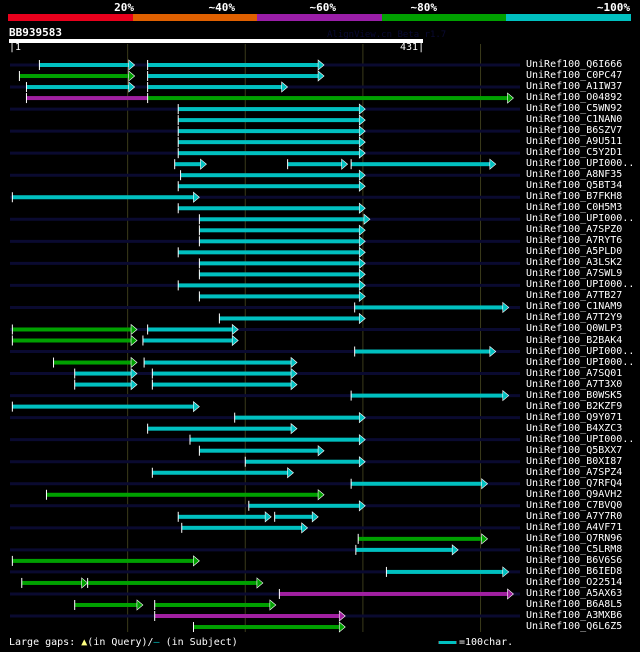  I want to click on score-label-20: 20%, so click(124, 7).